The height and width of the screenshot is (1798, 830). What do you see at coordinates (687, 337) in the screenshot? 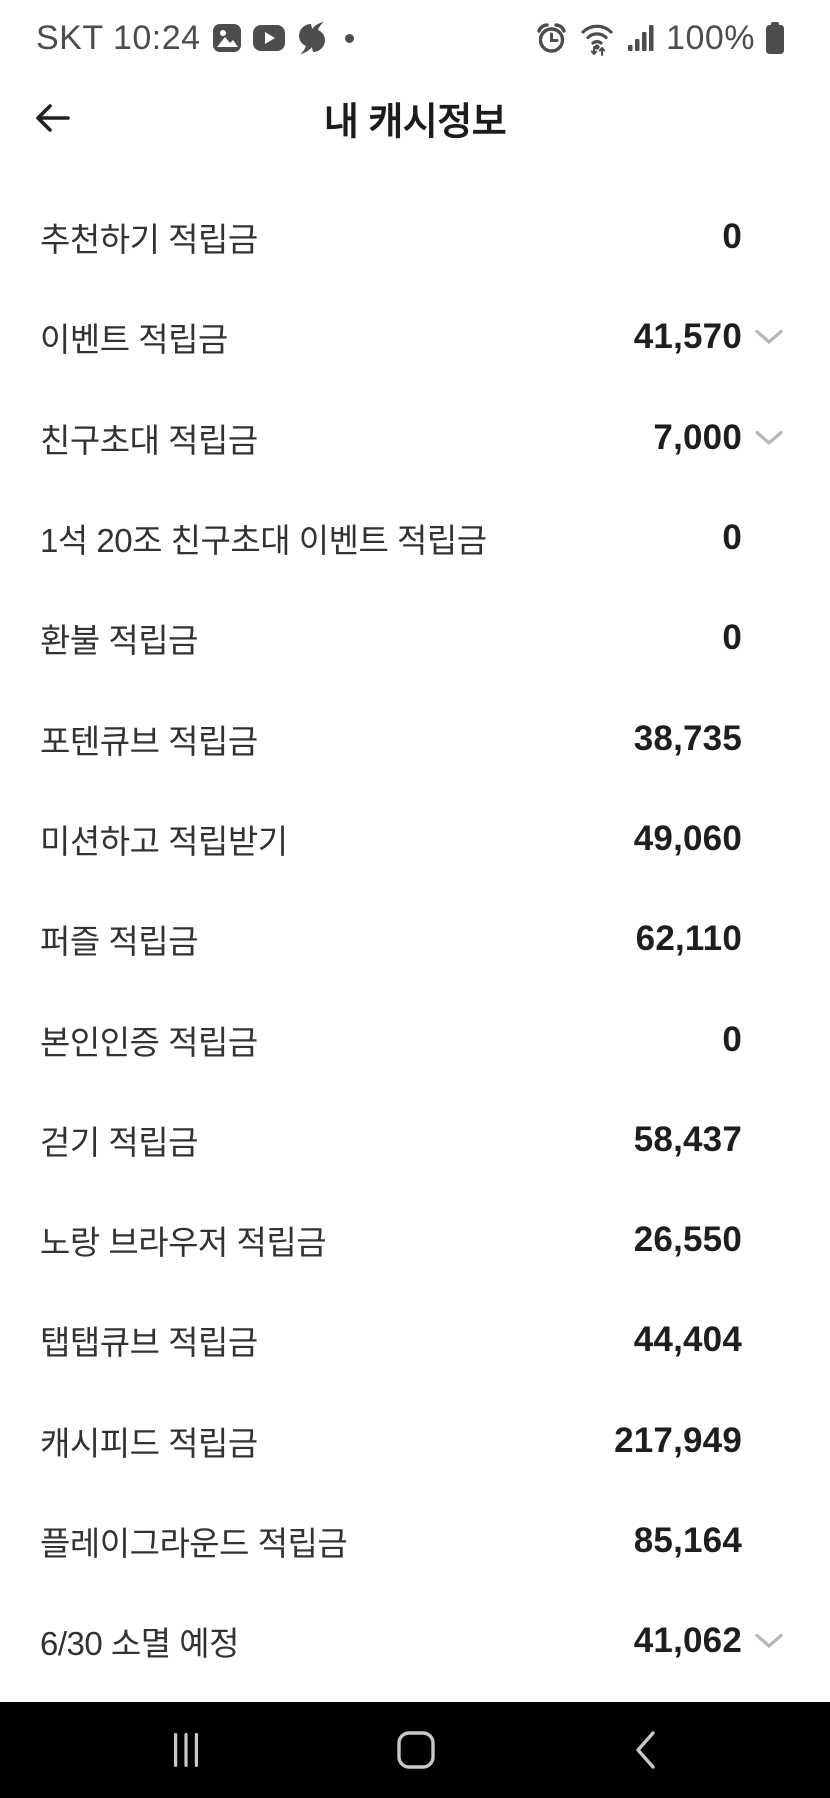
I see `cash-item-value: 41,570` at bounding box center [687, 337].